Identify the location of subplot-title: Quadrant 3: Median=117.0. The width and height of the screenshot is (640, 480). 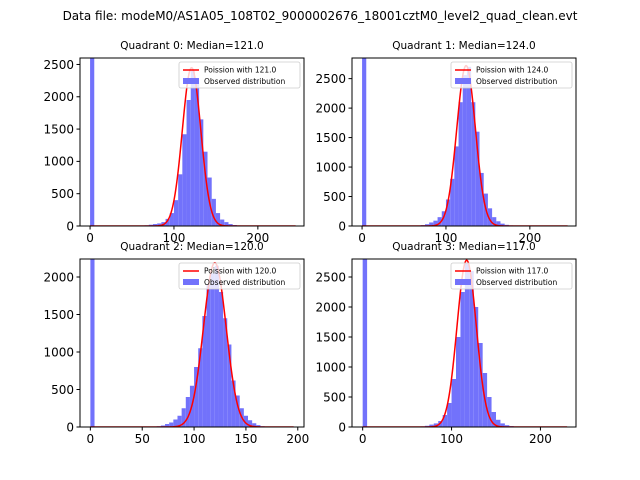
(463, 247).